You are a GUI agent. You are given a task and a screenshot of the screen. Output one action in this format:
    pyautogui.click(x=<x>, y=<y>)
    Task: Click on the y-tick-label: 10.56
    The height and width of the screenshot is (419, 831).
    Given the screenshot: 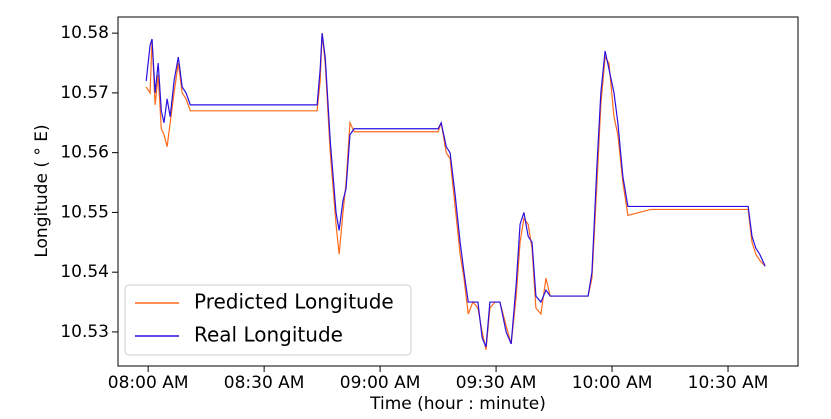 What is the action you would take?
    pyautogui.click(x=84, y=153)
    